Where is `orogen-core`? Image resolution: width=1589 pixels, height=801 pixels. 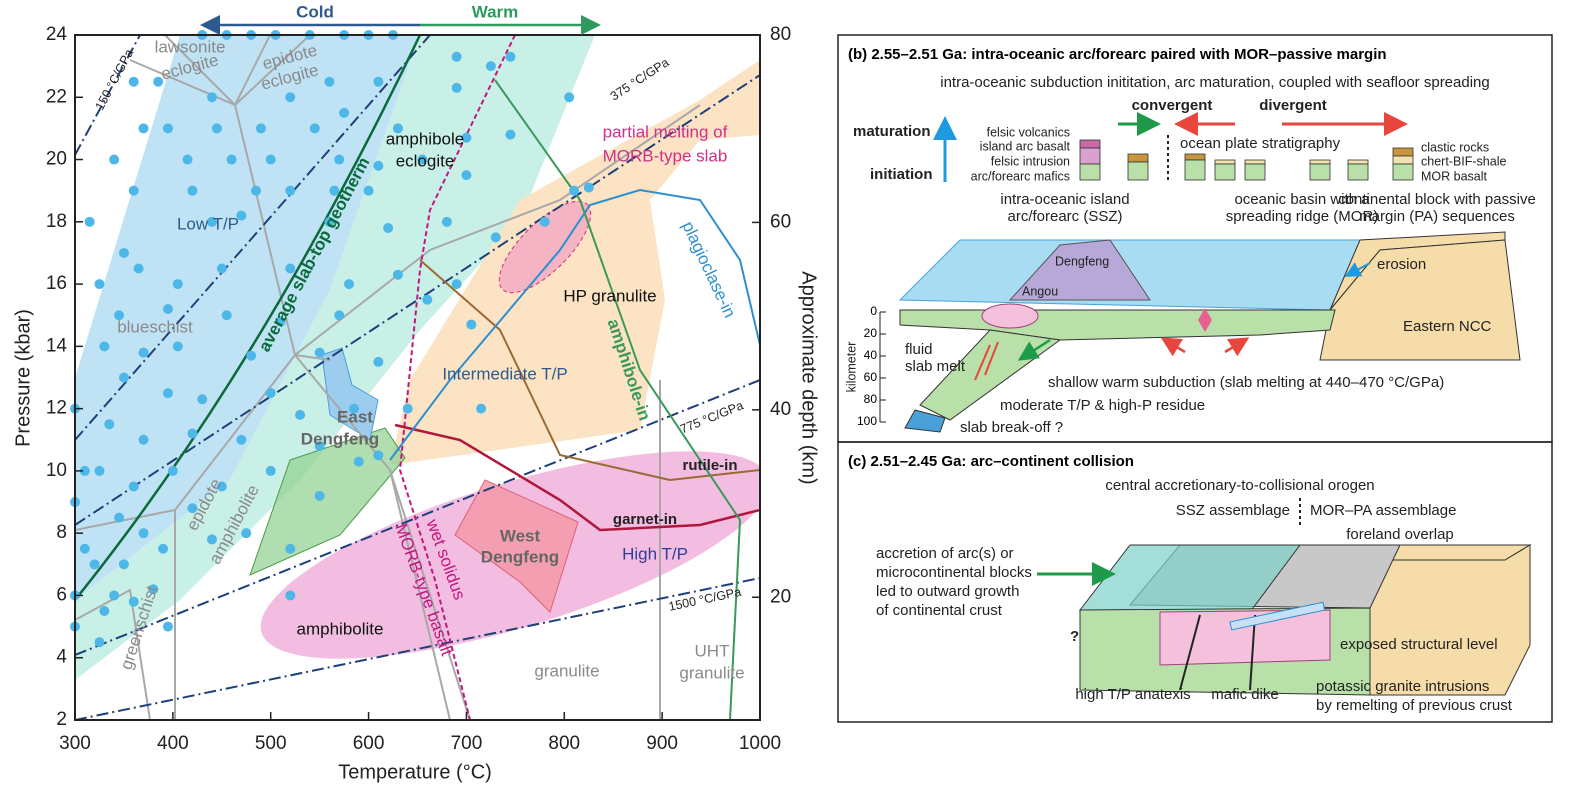 orogen-core is located at coordinates (1245, 637).